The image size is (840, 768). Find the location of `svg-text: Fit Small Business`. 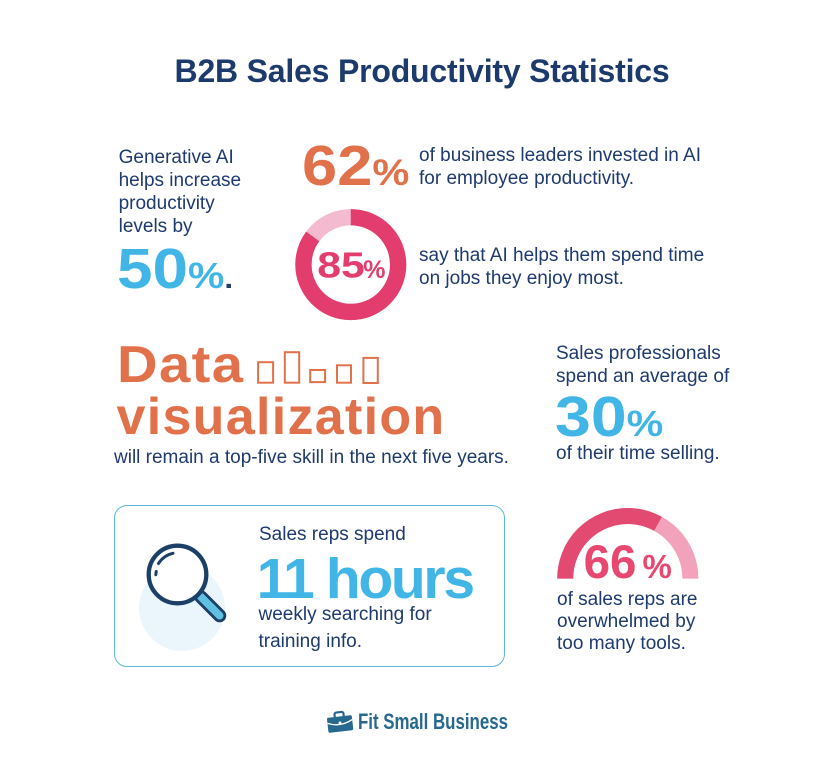

svg-text: Fit Small Business is located at coordinates (433, 721).